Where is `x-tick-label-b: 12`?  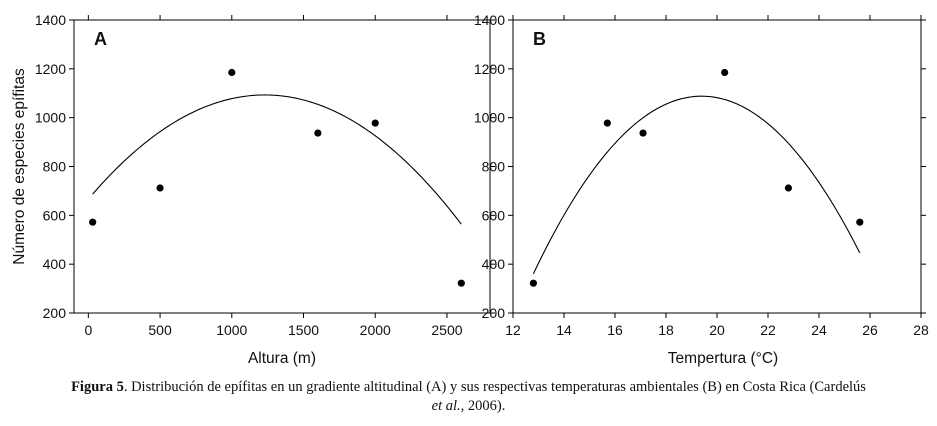 x-tick-label-b: 12 is located at coordinates (513, 330).